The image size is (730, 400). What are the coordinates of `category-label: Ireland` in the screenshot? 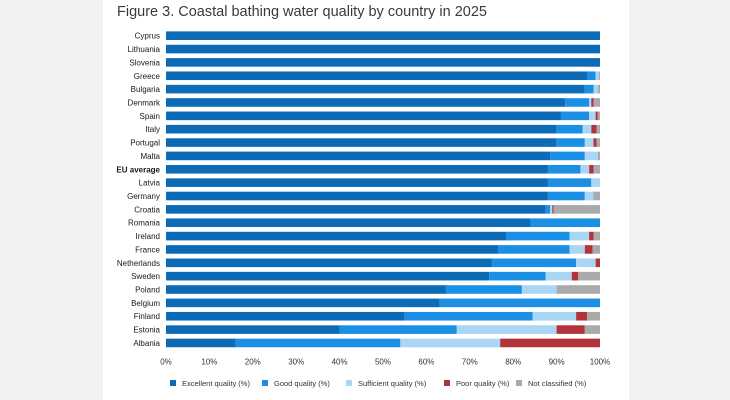 It's located at (148, 236).